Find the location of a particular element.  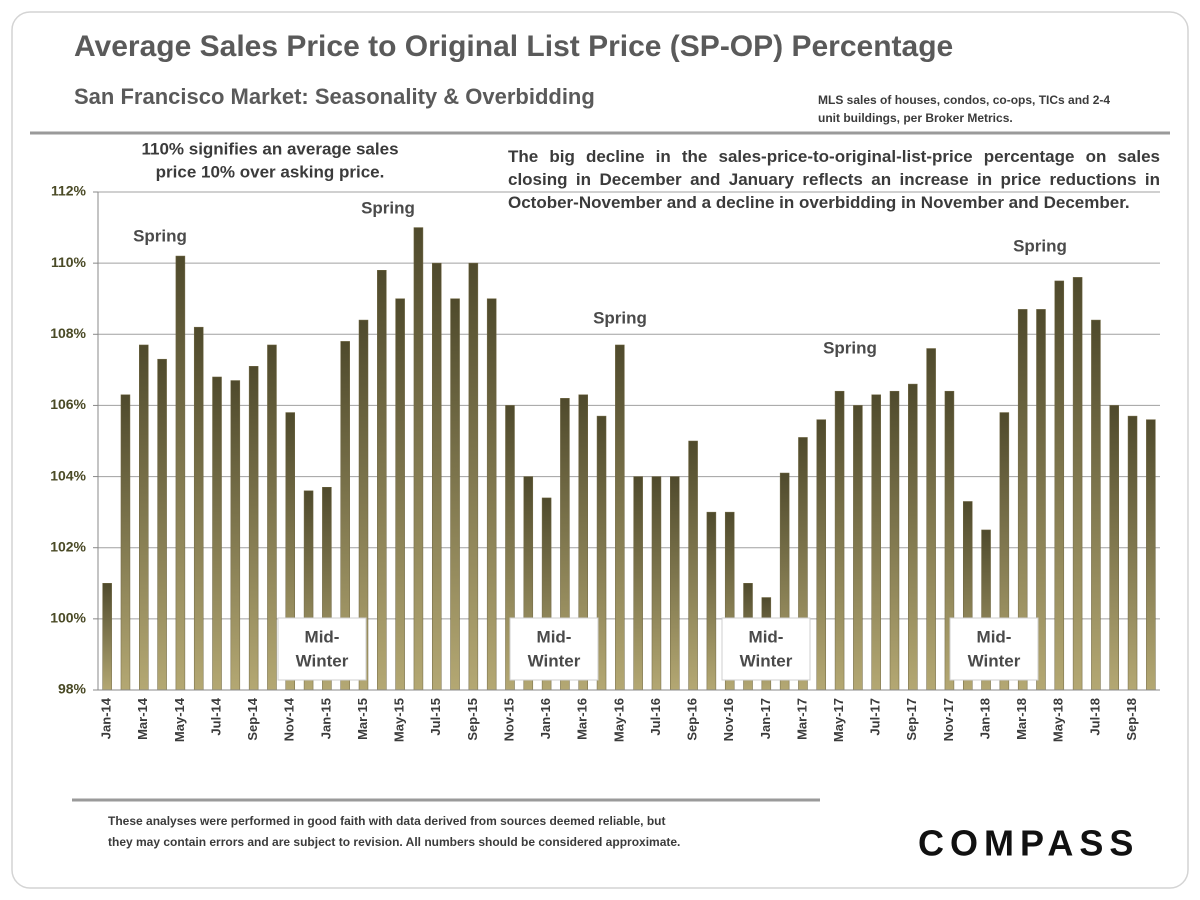

x-tick-label: Jan-18 is located at coordinates (984, 718).